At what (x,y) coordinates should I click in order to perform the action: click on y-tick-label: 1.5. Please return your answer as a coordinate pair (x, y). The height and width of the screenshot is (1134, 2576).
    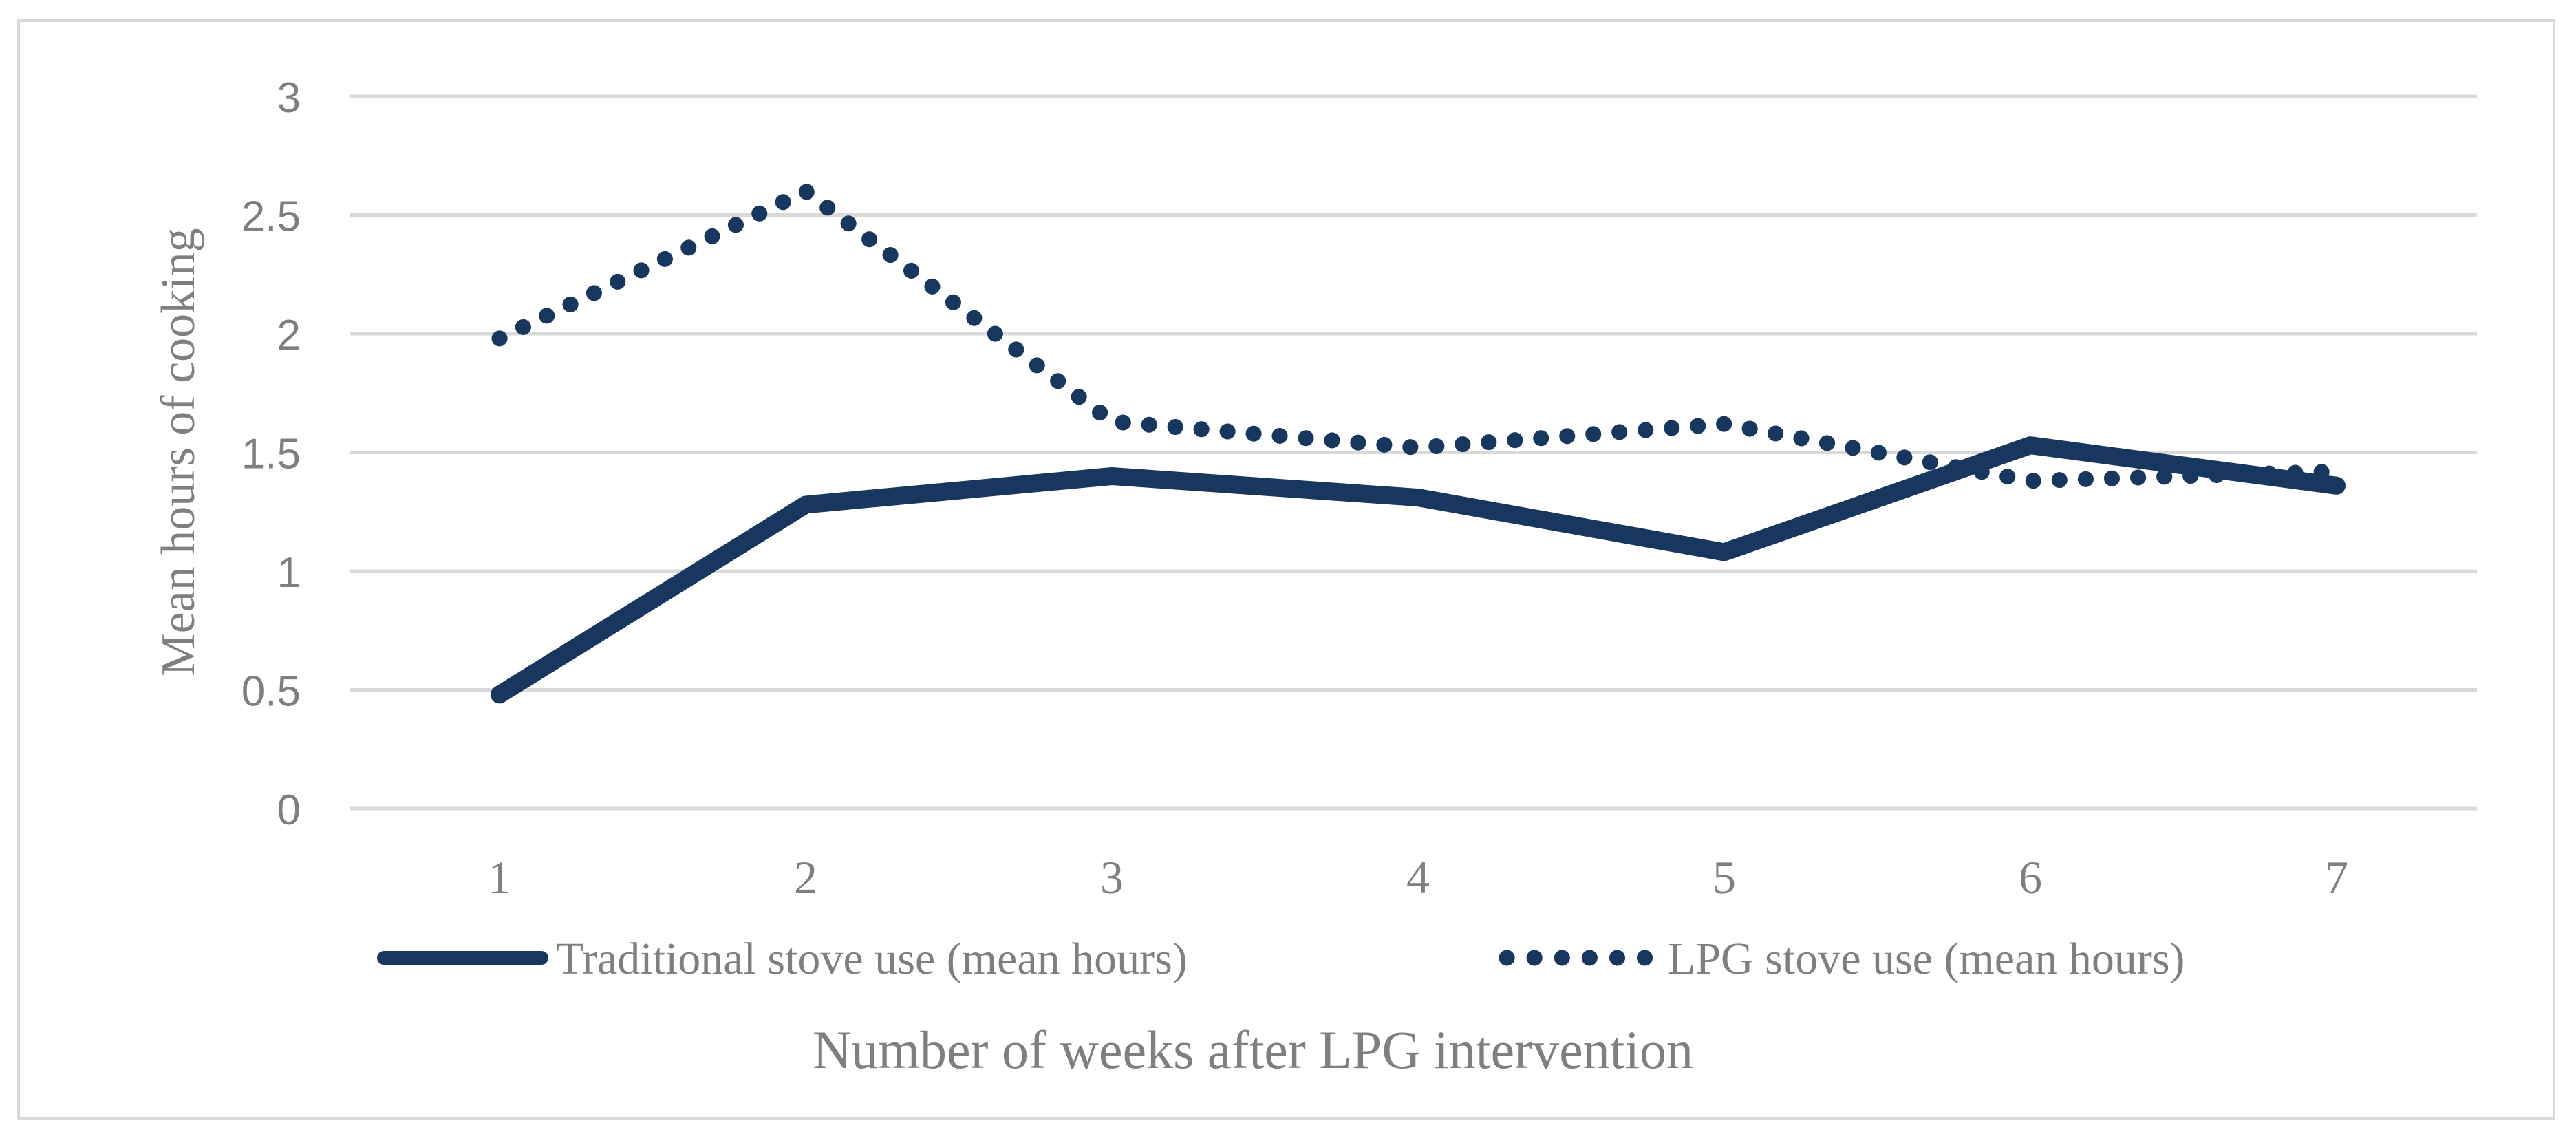
    Looking at the image, I should click on (271, 454).